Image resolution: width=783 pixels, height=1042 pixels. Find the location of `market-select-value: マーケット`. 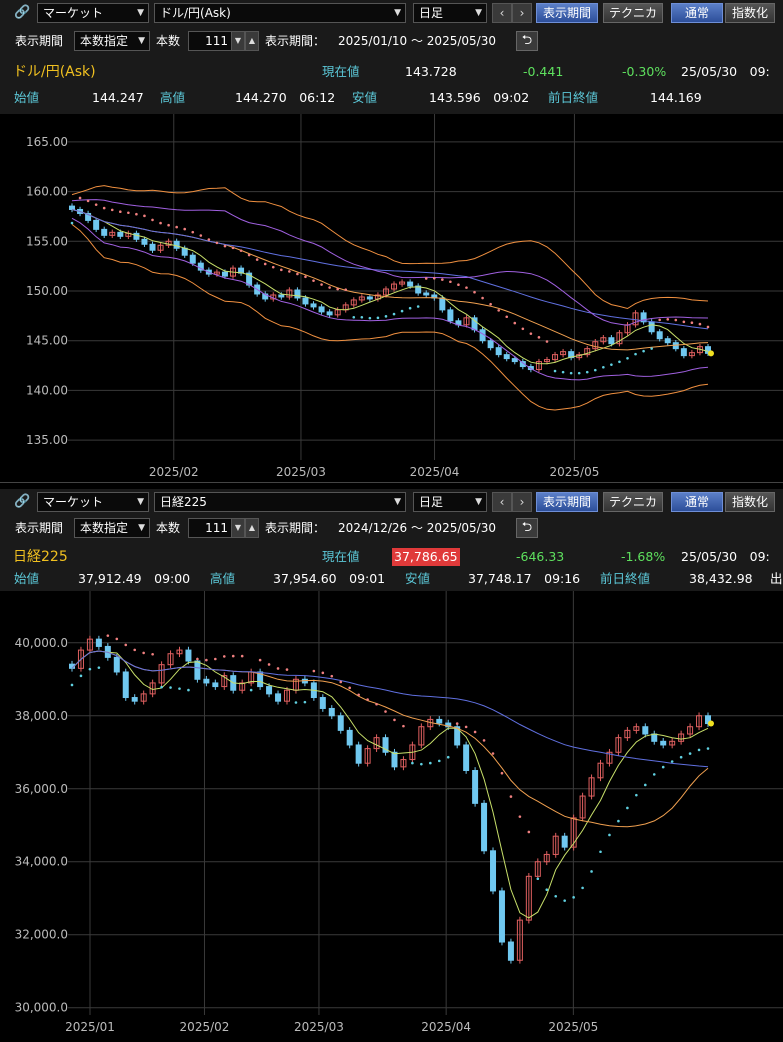

market-select-value: マーケット is located at coordinates (73, 502).